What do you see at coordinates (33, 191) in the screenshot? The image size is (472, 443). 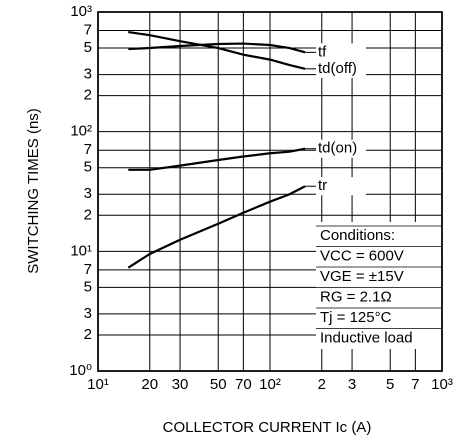 I see `y-axis-label: SWITCHING TIMES (ns)` at bounding box center [33, 191].